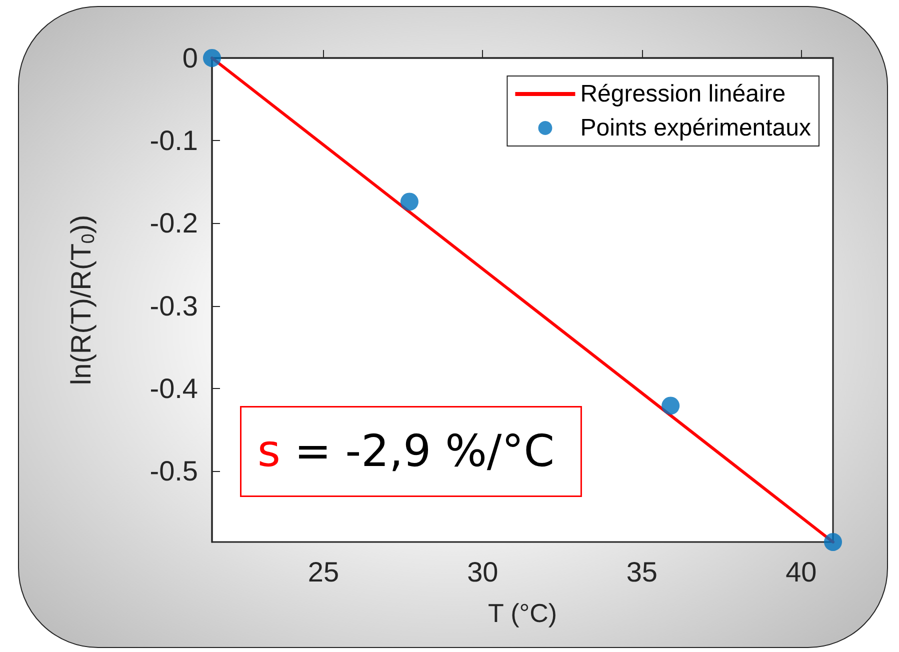 The width and height of the screenshot is (899, 652). What do you see at coordinates (406, 451) in the screenshot?
I see `annotation: s = -2,9 %/°C` at bounding box center [406, 451].